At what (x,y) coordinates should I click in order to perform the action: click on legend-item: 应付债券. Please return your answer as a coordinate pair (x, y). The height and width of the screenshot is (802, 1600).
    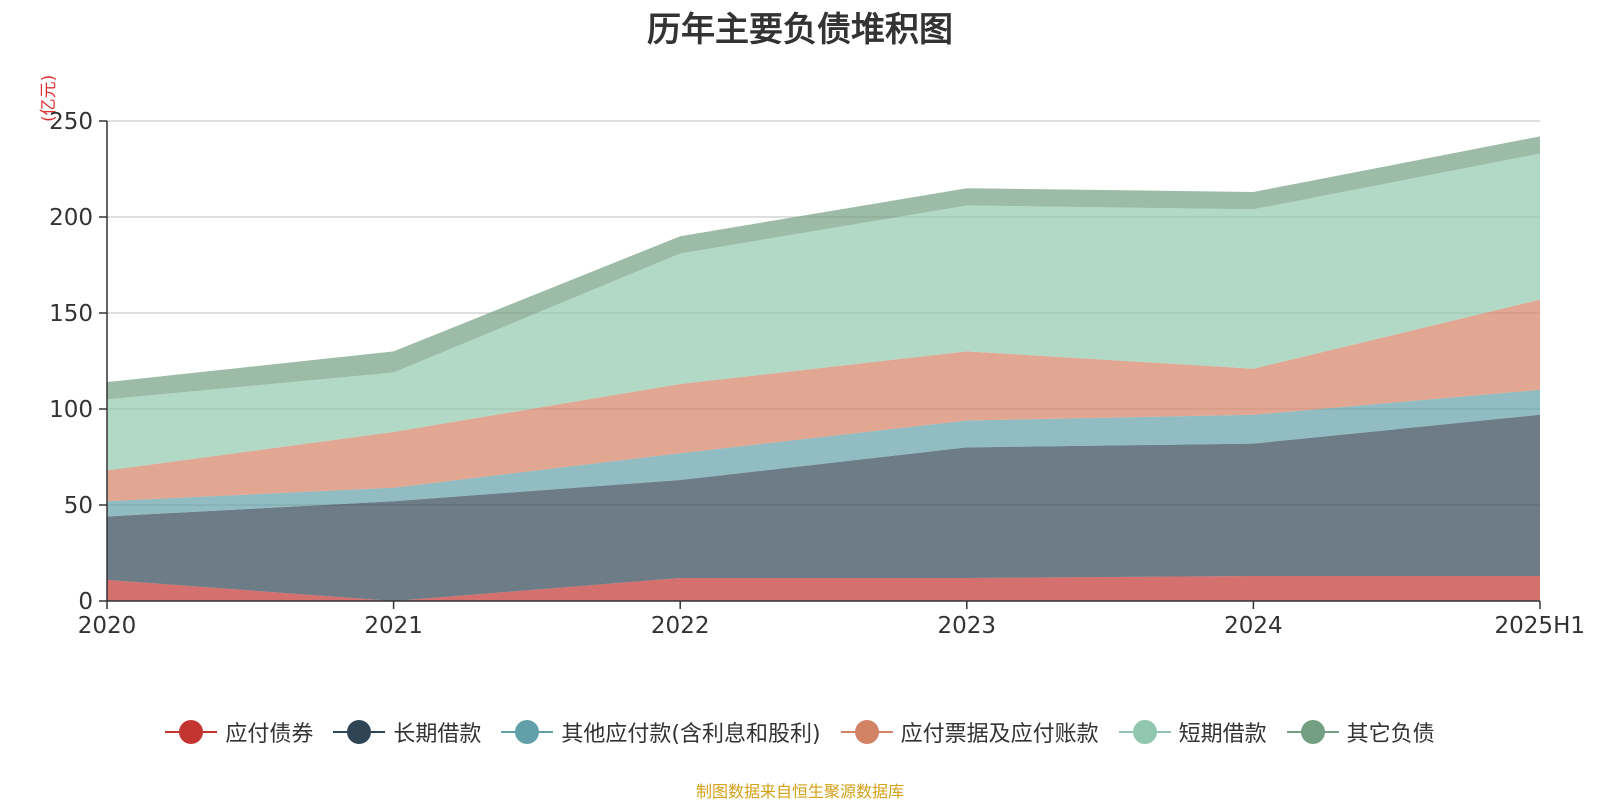
    Looking at the image, I should click on (239, 732).